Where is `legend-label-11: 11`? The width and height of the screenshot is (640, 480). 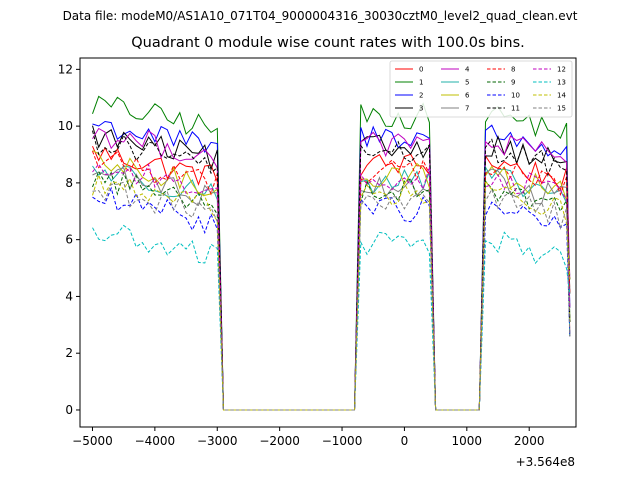 legend-label-11: 11 is located at coordinates (515, 109).